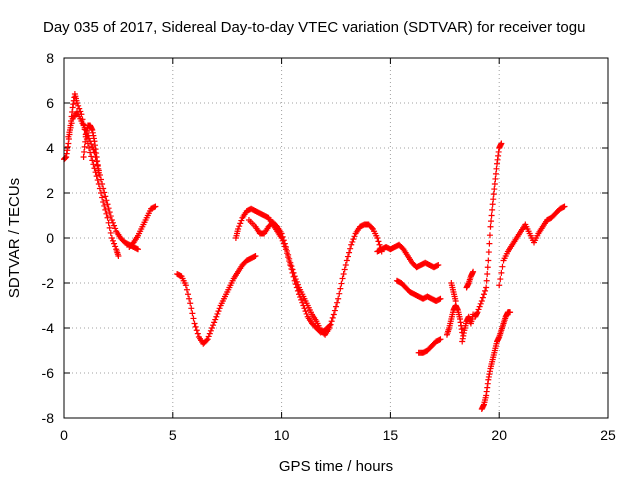 Image resolution: width=640 pixels, height=480 pixels. I want to click on y-tick-label: -4, so click(48, 328).